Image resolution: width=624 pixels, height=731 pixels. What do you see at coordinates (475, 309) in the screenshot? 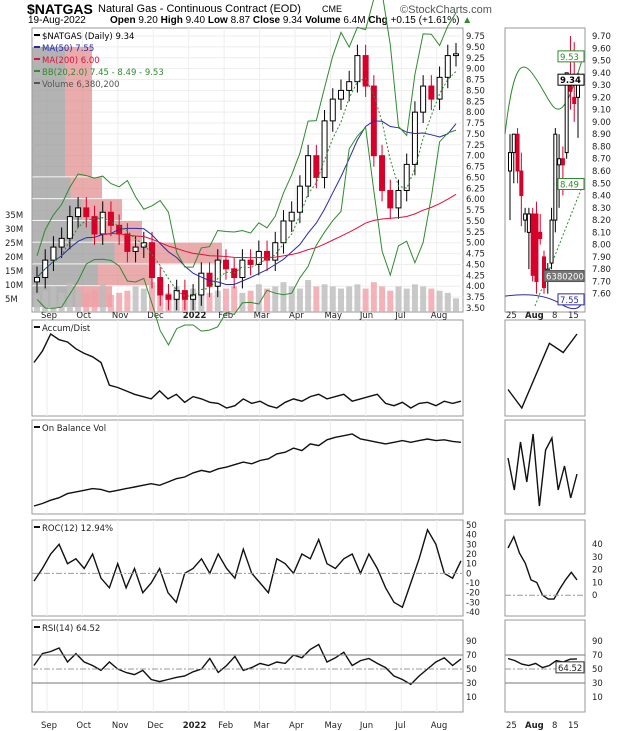
I see `y-tick-label: 3.50` at bounding box center [475, 309].